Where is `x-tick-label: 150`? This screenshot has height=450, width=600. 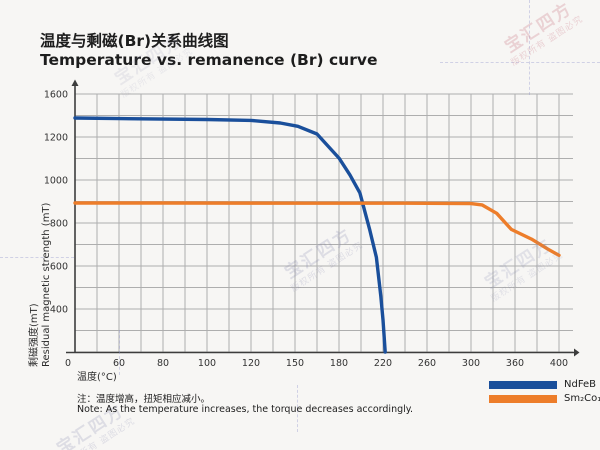 x-tick-label: 150 is located at coordinates (295, 363).